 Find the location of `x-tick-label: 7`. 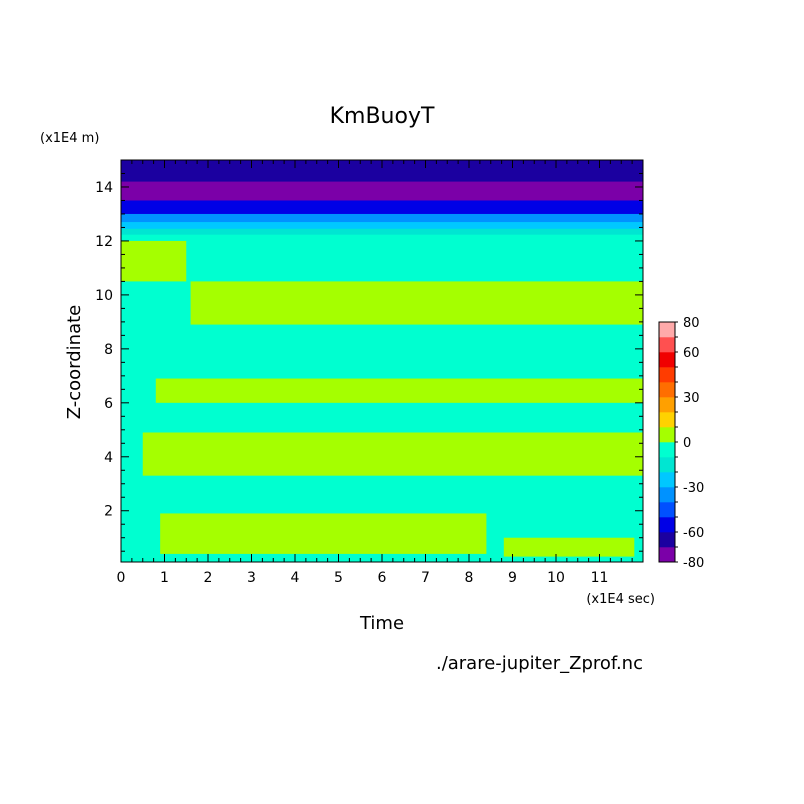

x-tick-label: 7 is located at coordinates (425, 578).